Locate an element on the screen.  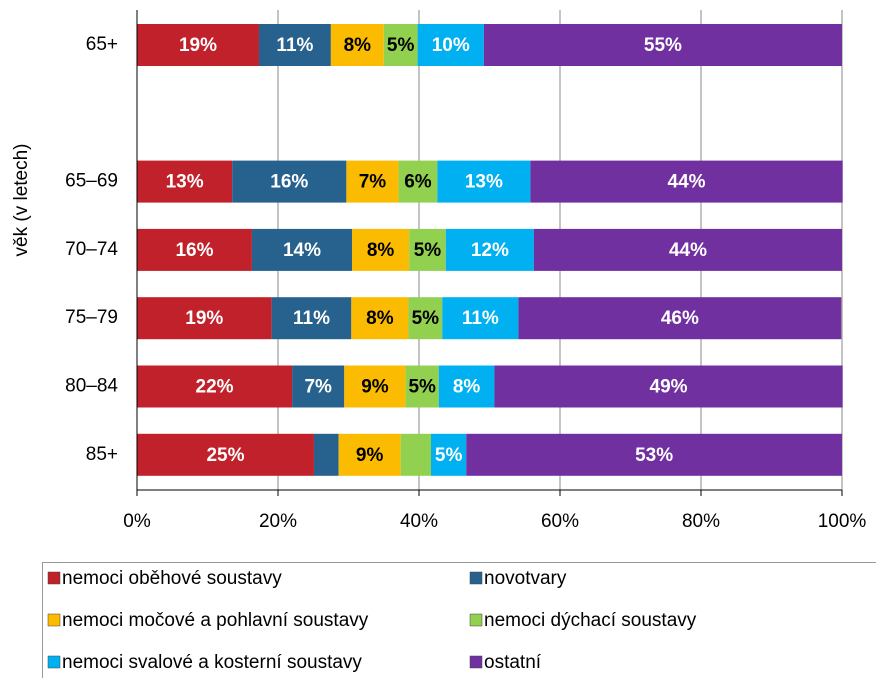
value-label: 25% is located at coordinates (225, 455).